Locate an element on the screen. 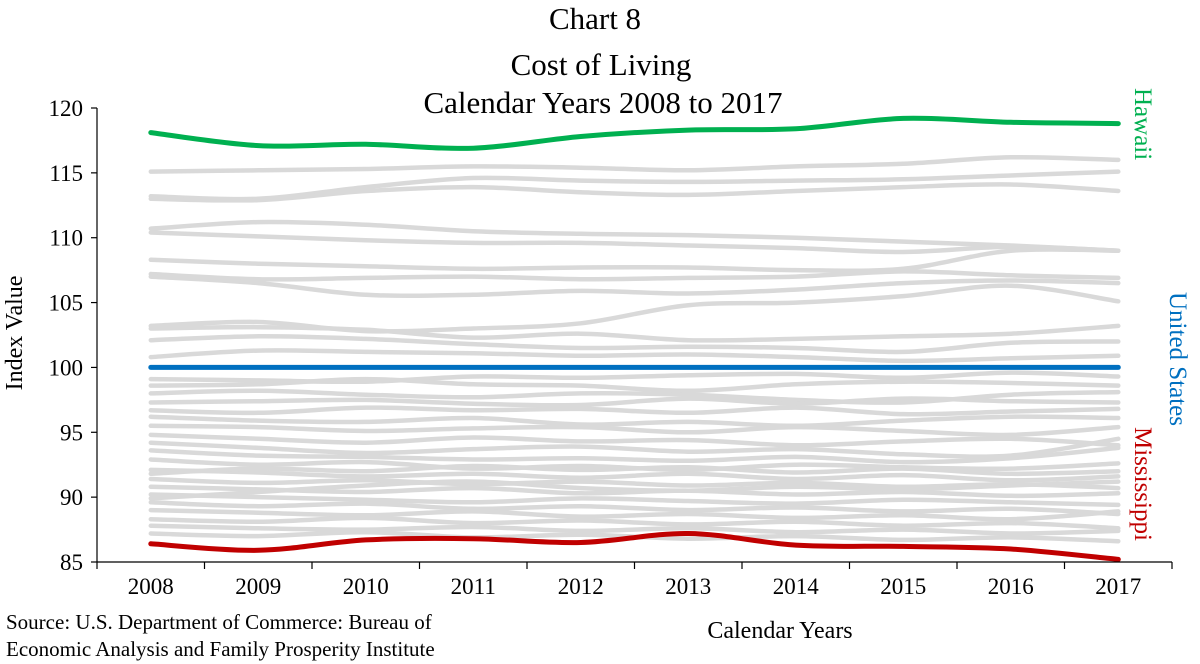 Image resolution: width=1200 pixels, height=664 pixels. x-tick-label-2009: 2009 is located at coordinates (258, 586).